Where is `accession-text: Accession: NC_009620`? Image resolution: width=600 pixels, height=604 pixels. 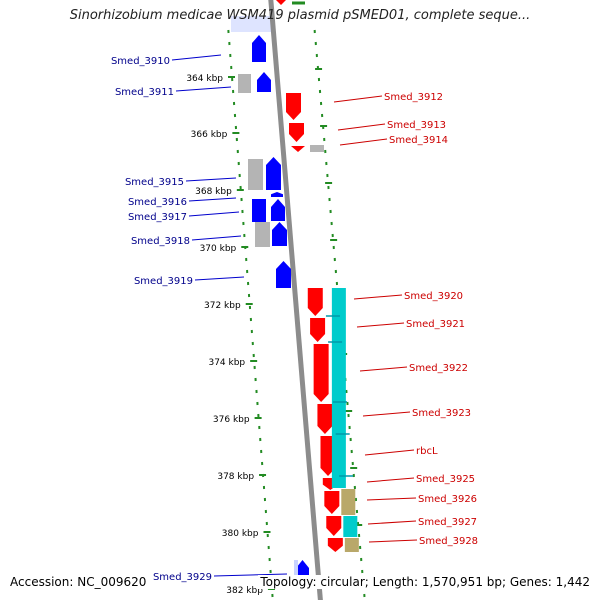 accession-text: Accession: NC_009620 is located at coordinates (78, 582).